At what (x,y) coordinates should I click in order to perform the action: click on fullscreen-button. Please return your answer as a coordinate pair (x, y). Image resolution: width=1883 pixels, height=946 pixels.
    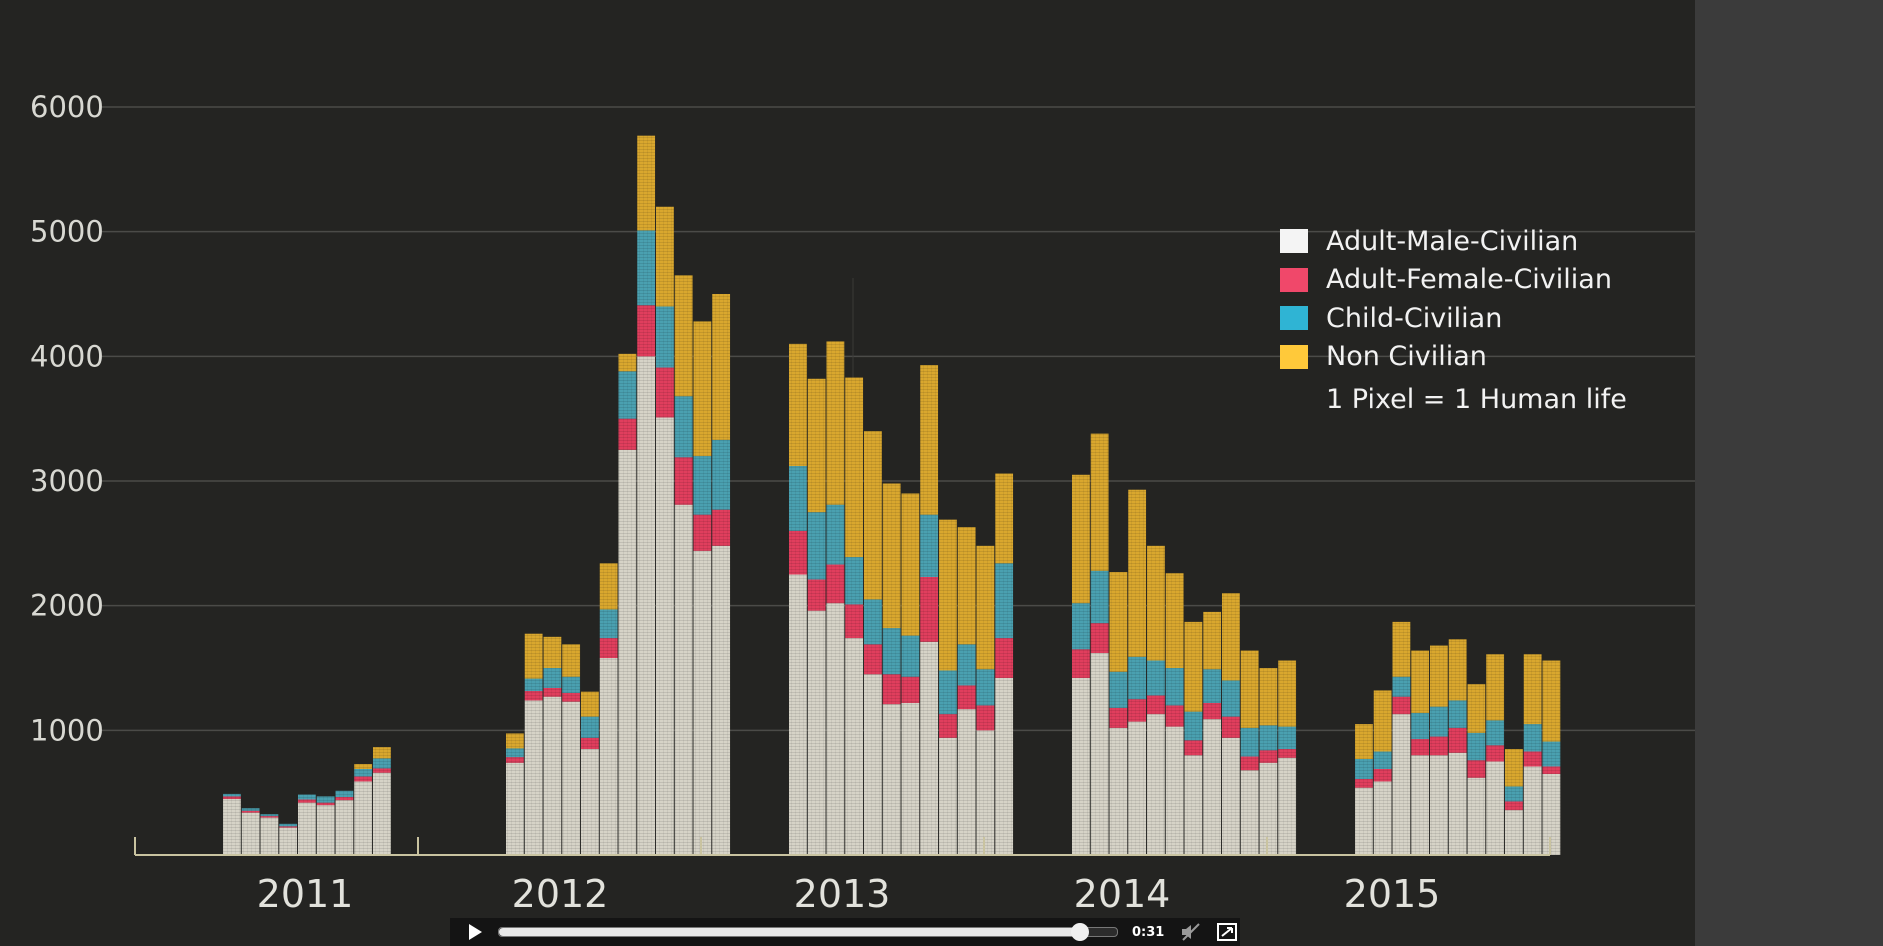
    Looking at the image, I should click on (1227, 932).